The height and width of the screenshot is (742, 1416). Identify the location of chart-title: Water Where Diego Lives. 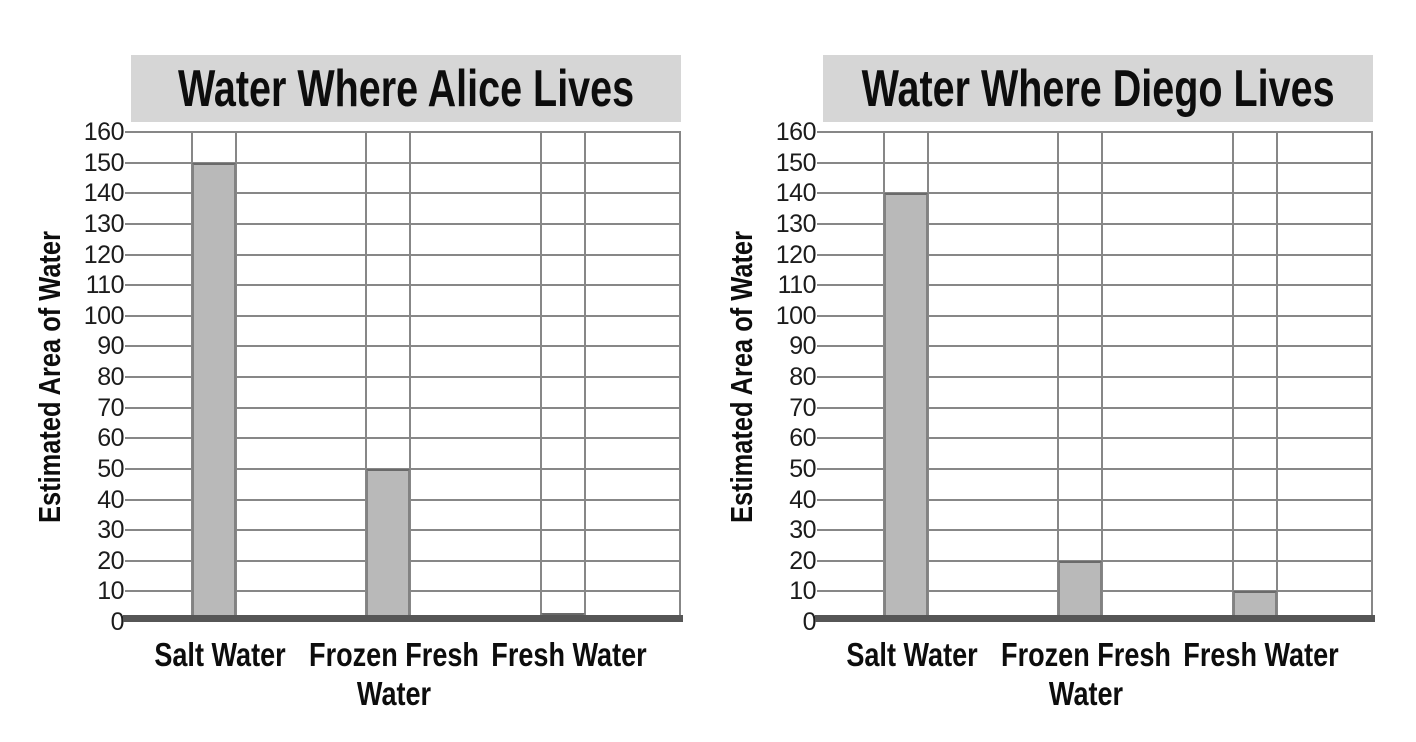
(1098, 88).